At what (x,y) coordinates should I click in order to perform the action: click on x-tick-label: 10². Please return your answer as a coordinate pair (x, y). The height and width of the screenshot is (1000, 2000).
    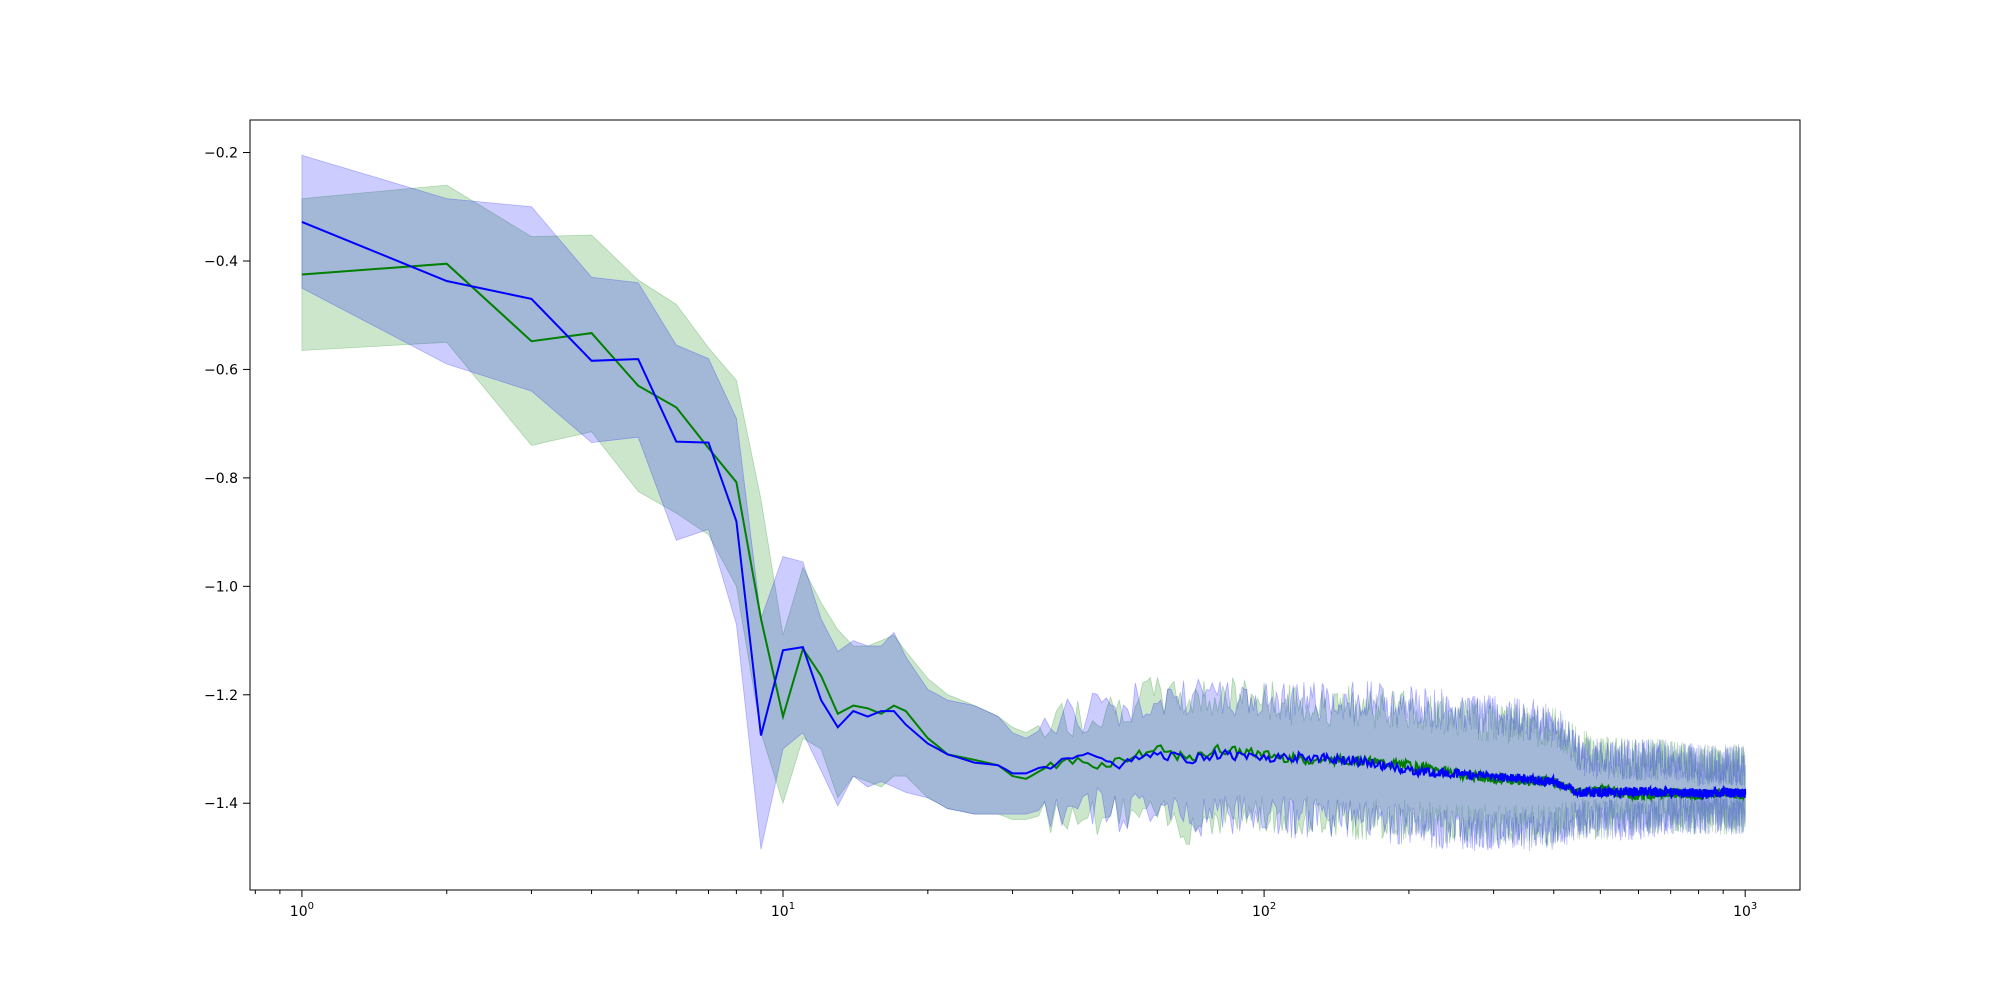
    Looking at the image, I should click on (1264, 910).